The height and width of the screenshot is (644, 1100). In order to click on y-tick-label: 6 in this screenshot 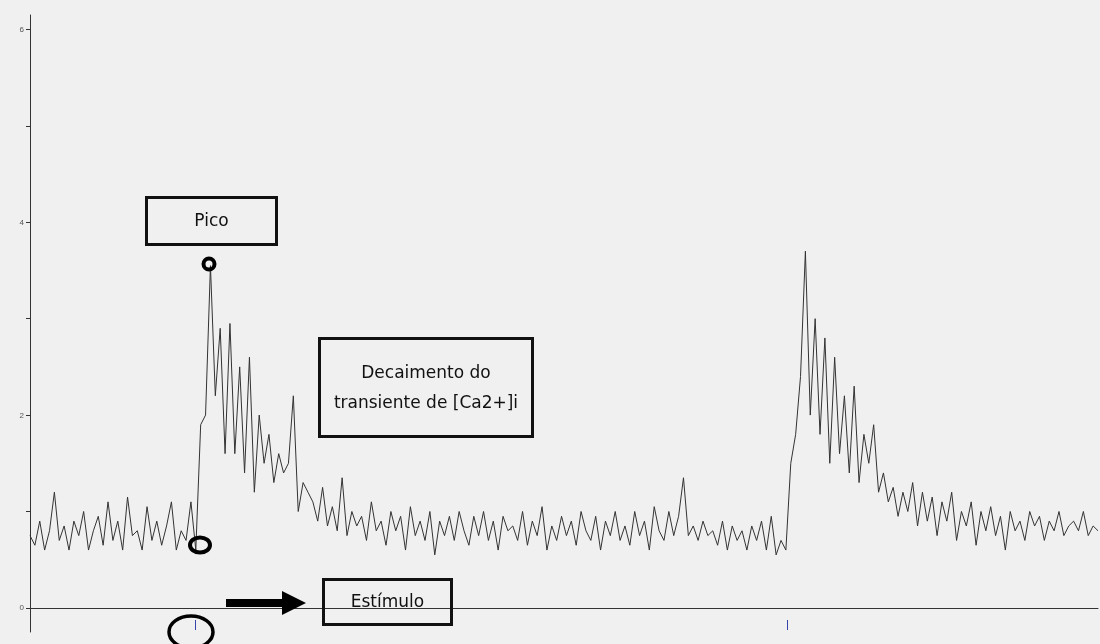, I will do `click(22, 29)`.